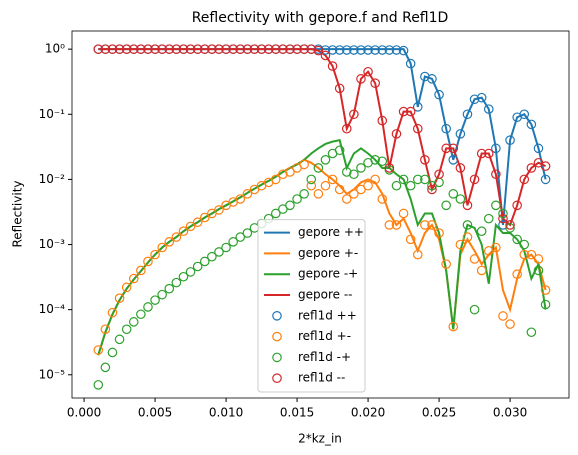  What do you see at coordinates (55, 49) in the screenshot?
I see `y-tick-label: 10⁰` at bounding box center [55, 49].